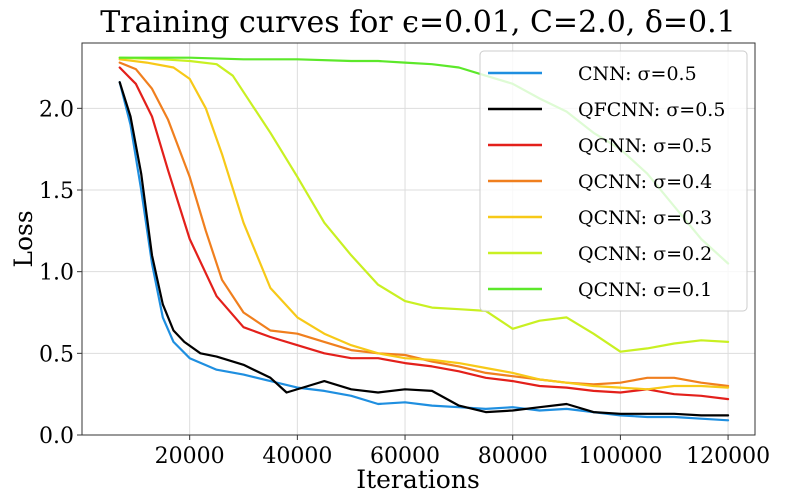  What do you see at coordinates (645, 146) in the screenshot?
I see `legend-label: QCNN: σ=0.5` at bounding box center [645, 146].